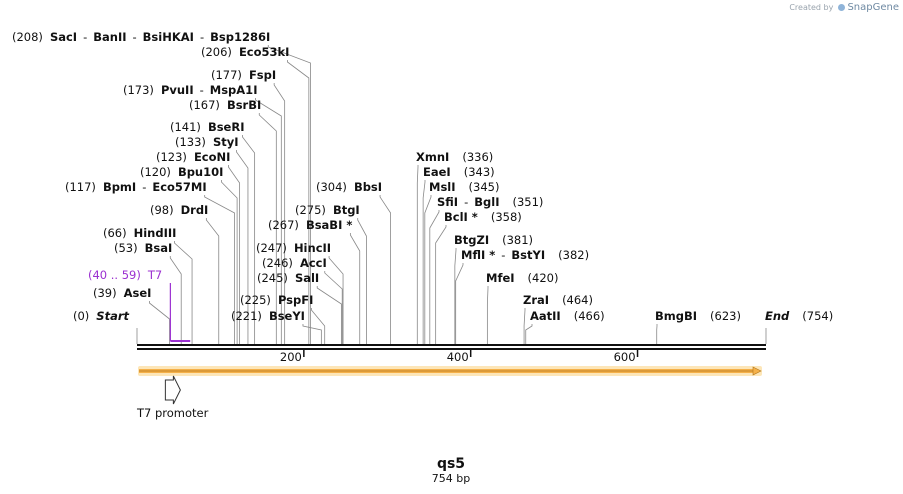 This screenshot has width=903, height=494. What do you see at coordinates (139, 305) in the screenshot?
I see `primer-t7: (40 .. 59) T7` at bounding box center [139, 305].